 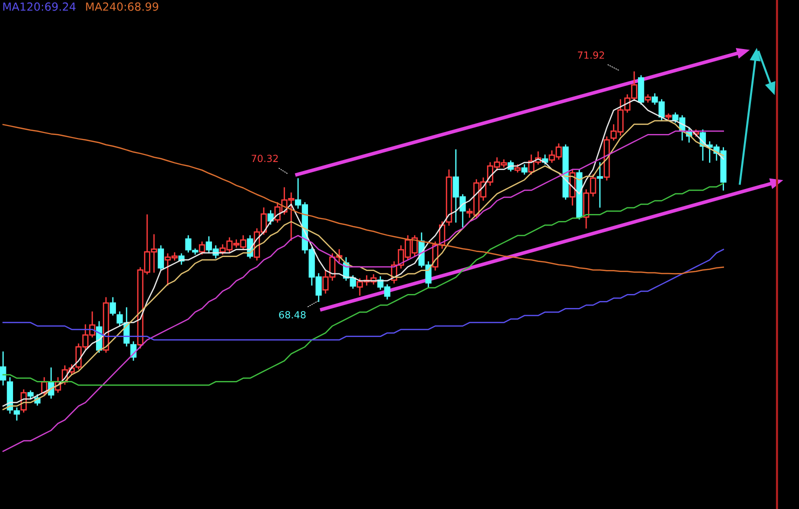 What do you see at coordinates (292, 314) in the screenshot?
I see `annotation: 68.48` at bounding box center [292, 314].